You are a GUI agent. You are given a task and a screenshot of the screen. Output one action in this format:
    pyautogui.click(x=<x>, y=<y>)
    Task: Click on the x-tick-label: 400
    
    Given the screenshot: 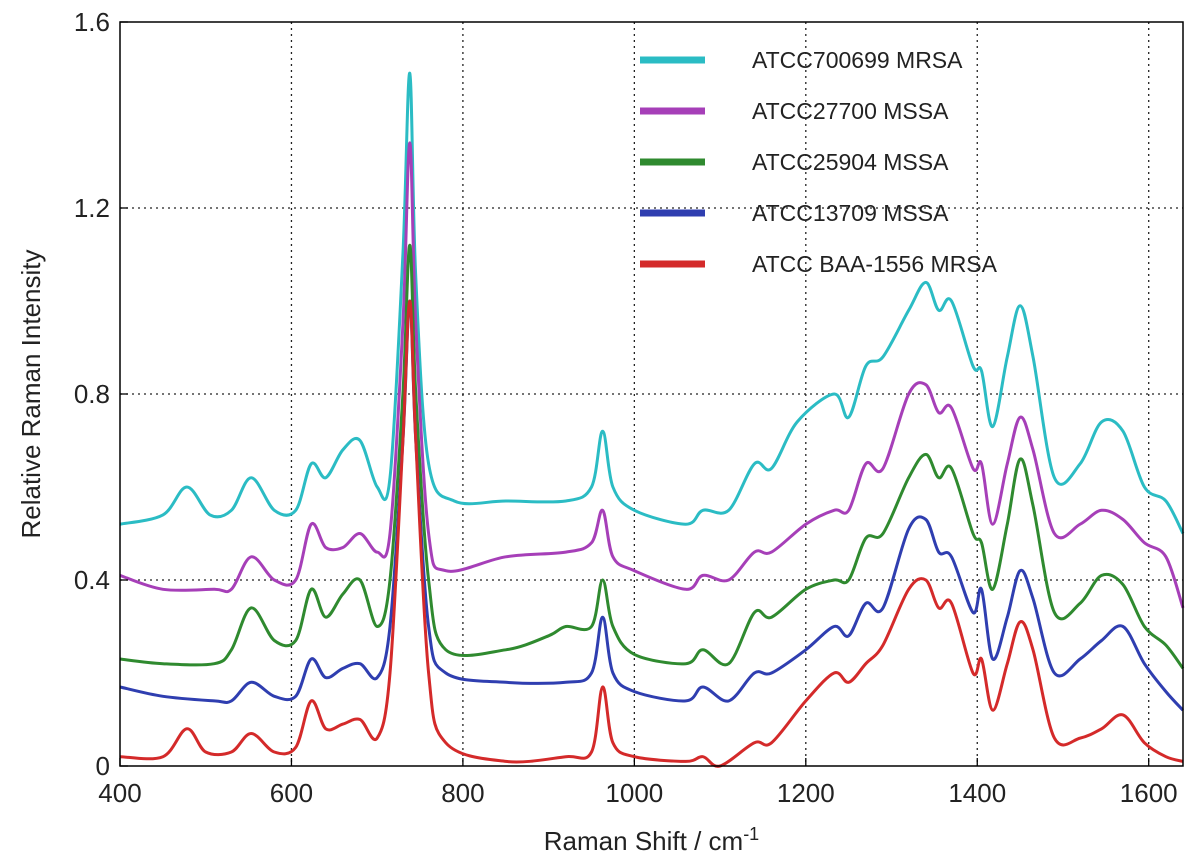 What is the action you would take?
    pyautogui.click(x=119, y=793)
    